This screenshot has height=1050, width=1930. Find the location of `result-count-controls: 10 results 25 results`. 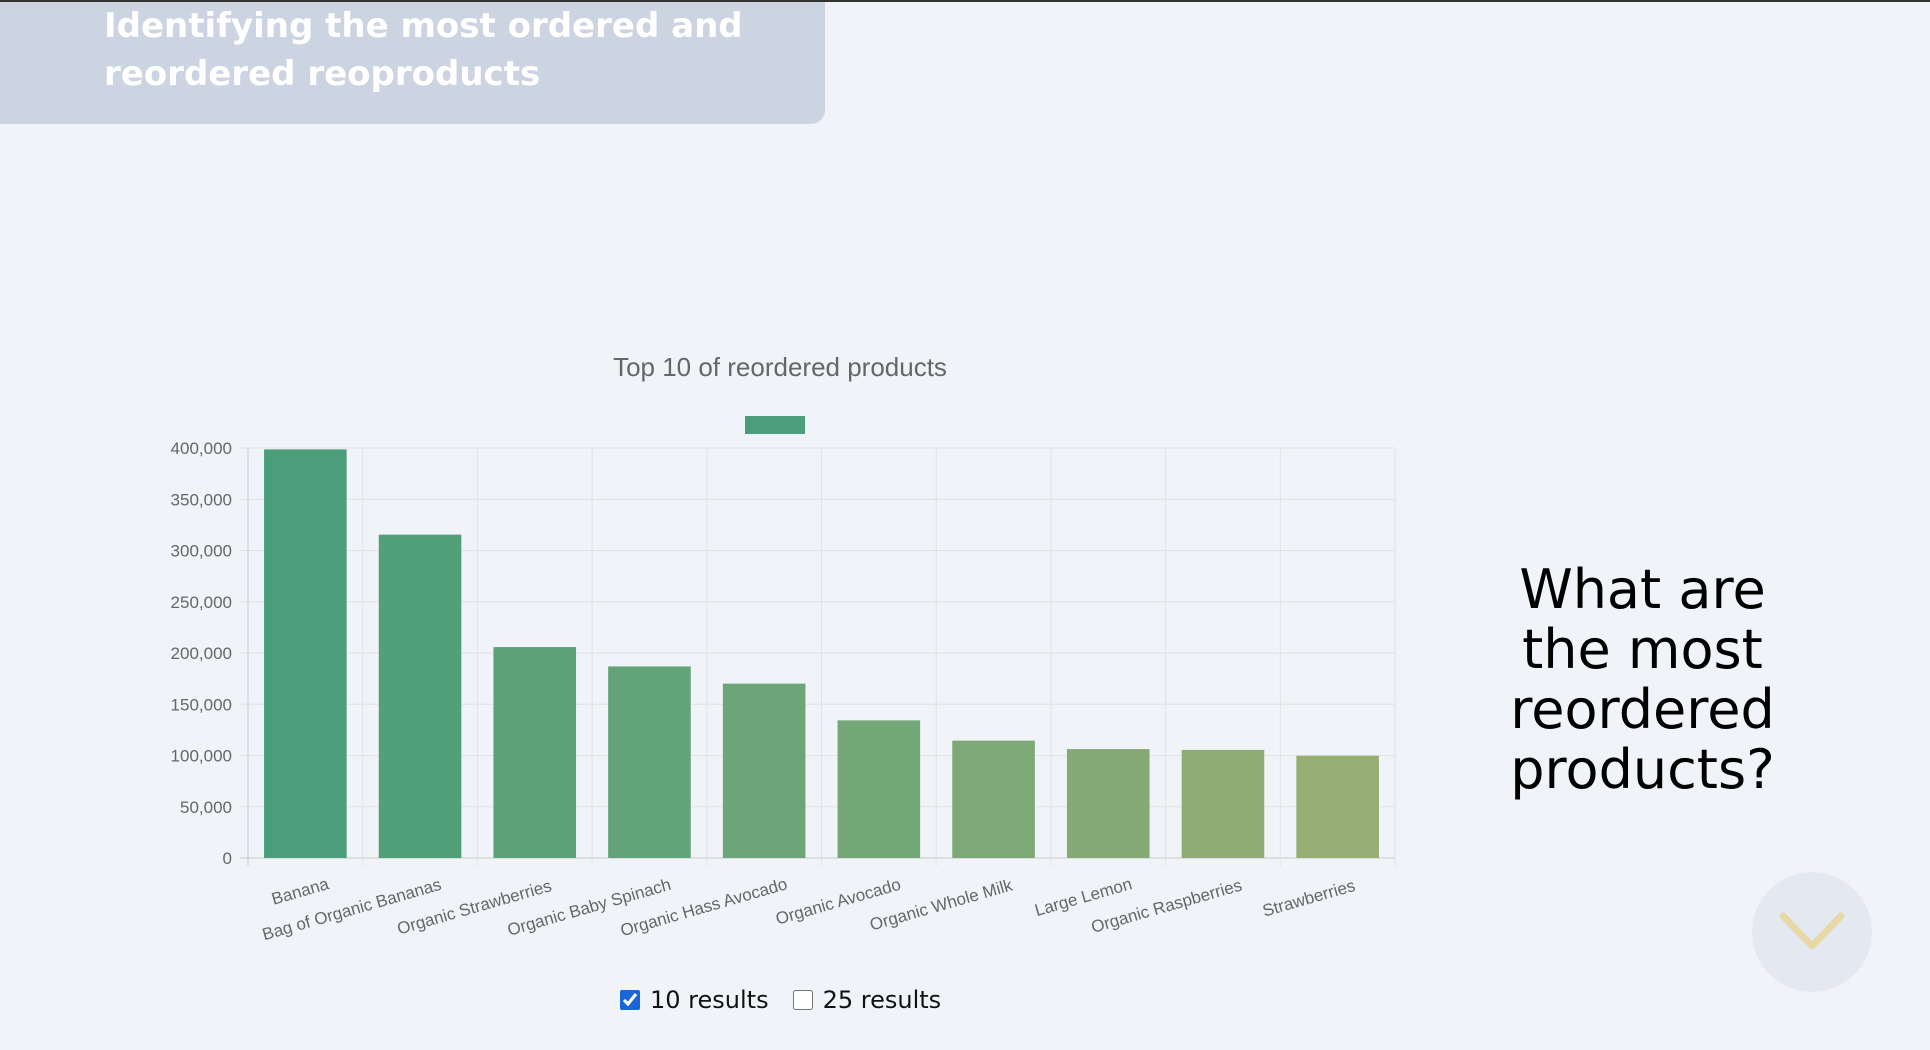

result-count-controls: 10 results 25 results is located at coordinates (787, 1000).